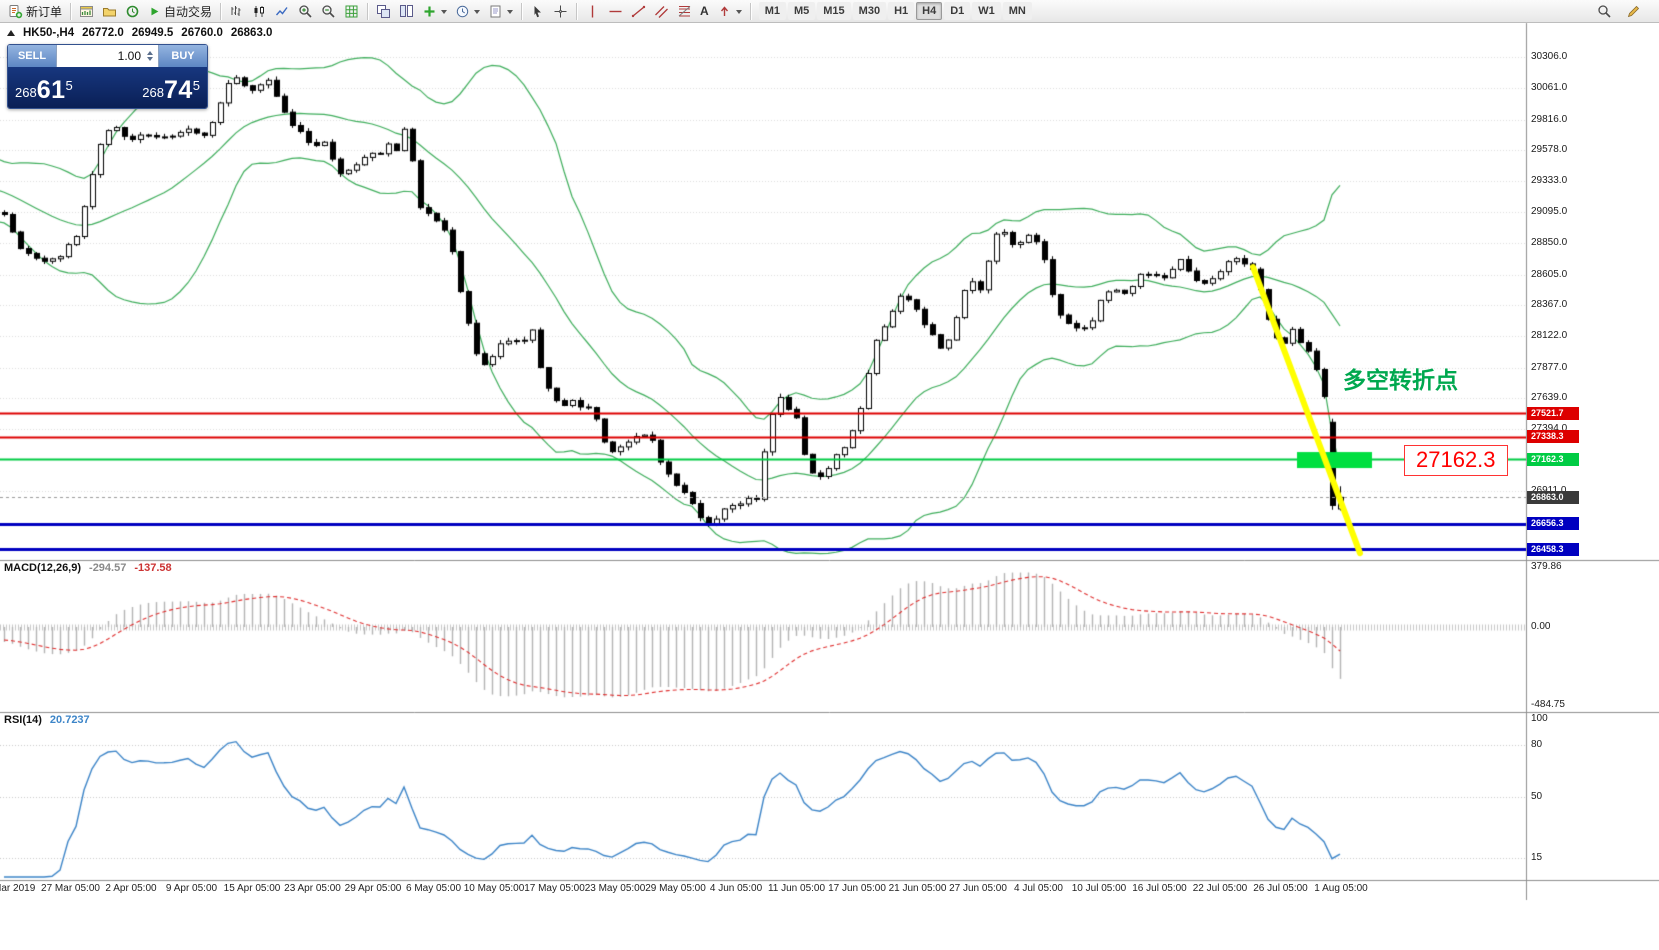 The image size is (1659, 950). I want to click on add-indicator-icon, so click(429, 11).